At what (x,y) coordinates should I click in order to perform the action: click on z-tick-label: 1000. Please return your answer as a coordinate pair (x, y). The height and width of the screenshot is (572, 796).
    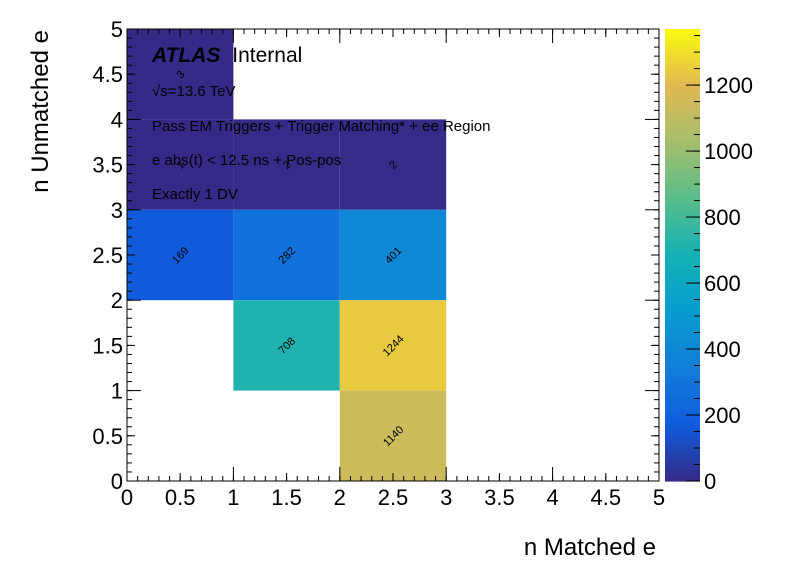
    Looking at the image, I should click on (728, 151).